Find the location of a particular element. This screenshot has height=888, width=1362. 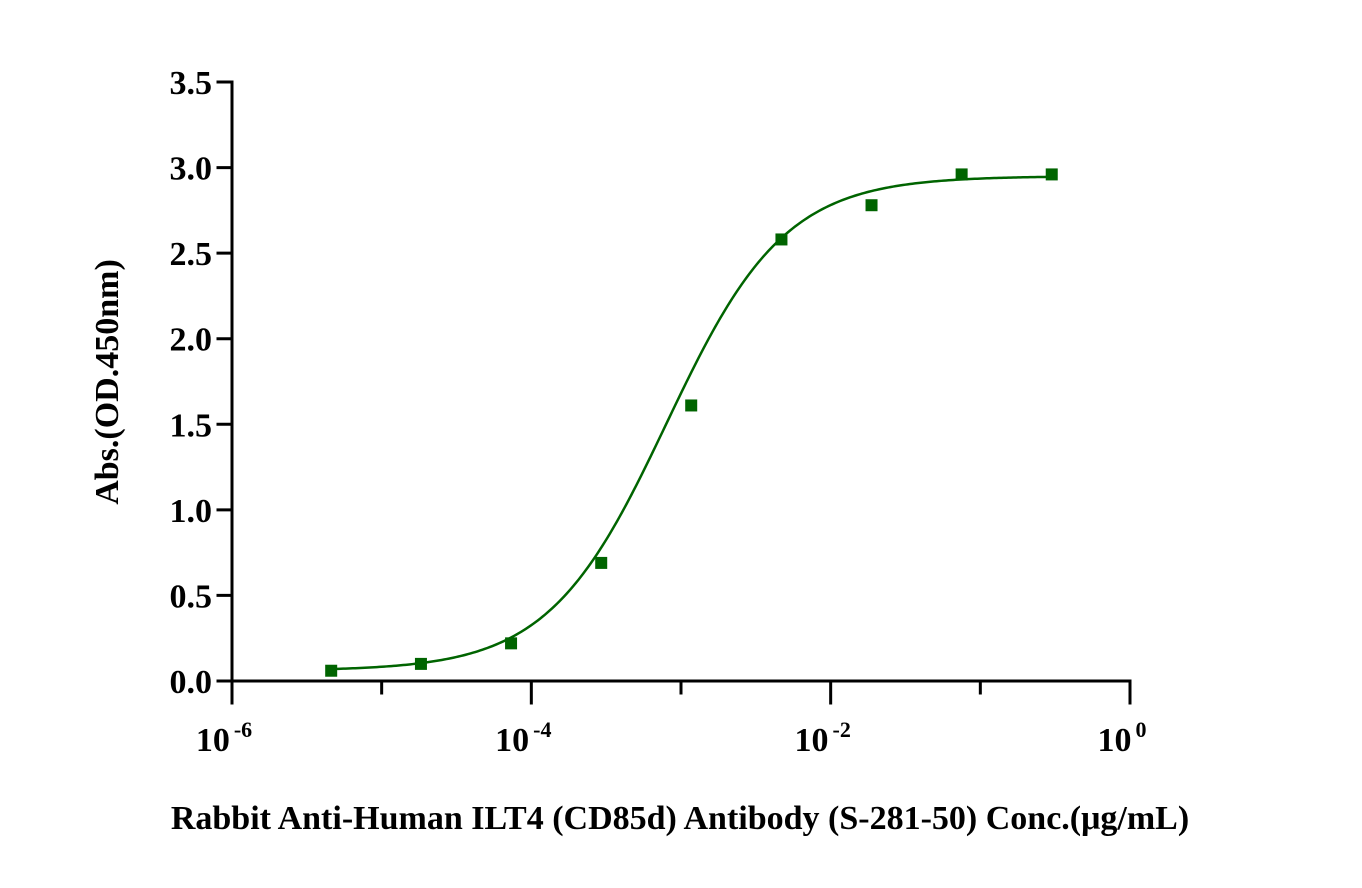

x-tick-label: 10 -4 is located at coordinates (523, 738).